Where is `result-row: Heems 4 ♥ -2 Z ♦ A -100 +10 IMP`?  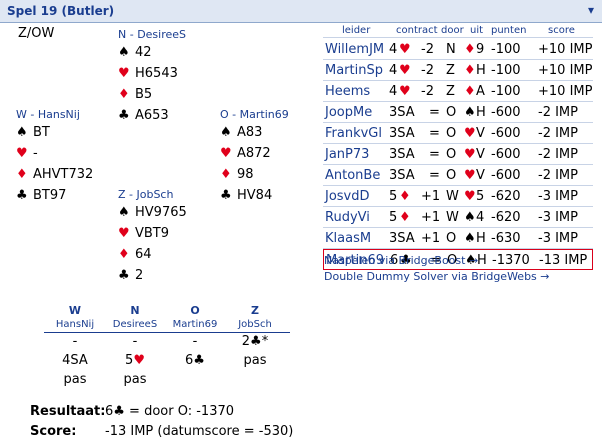
result-row: Heems 4 ♥ -2 Z ♦ A -100 +10 IMP is located at coordinates (458, 91).